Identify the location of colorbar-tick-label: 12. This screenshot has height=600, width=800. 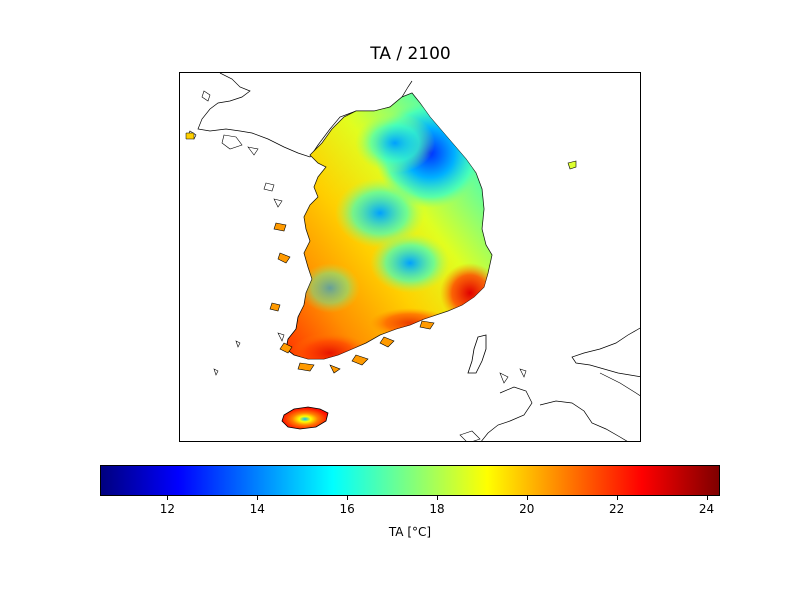
(167, 509).